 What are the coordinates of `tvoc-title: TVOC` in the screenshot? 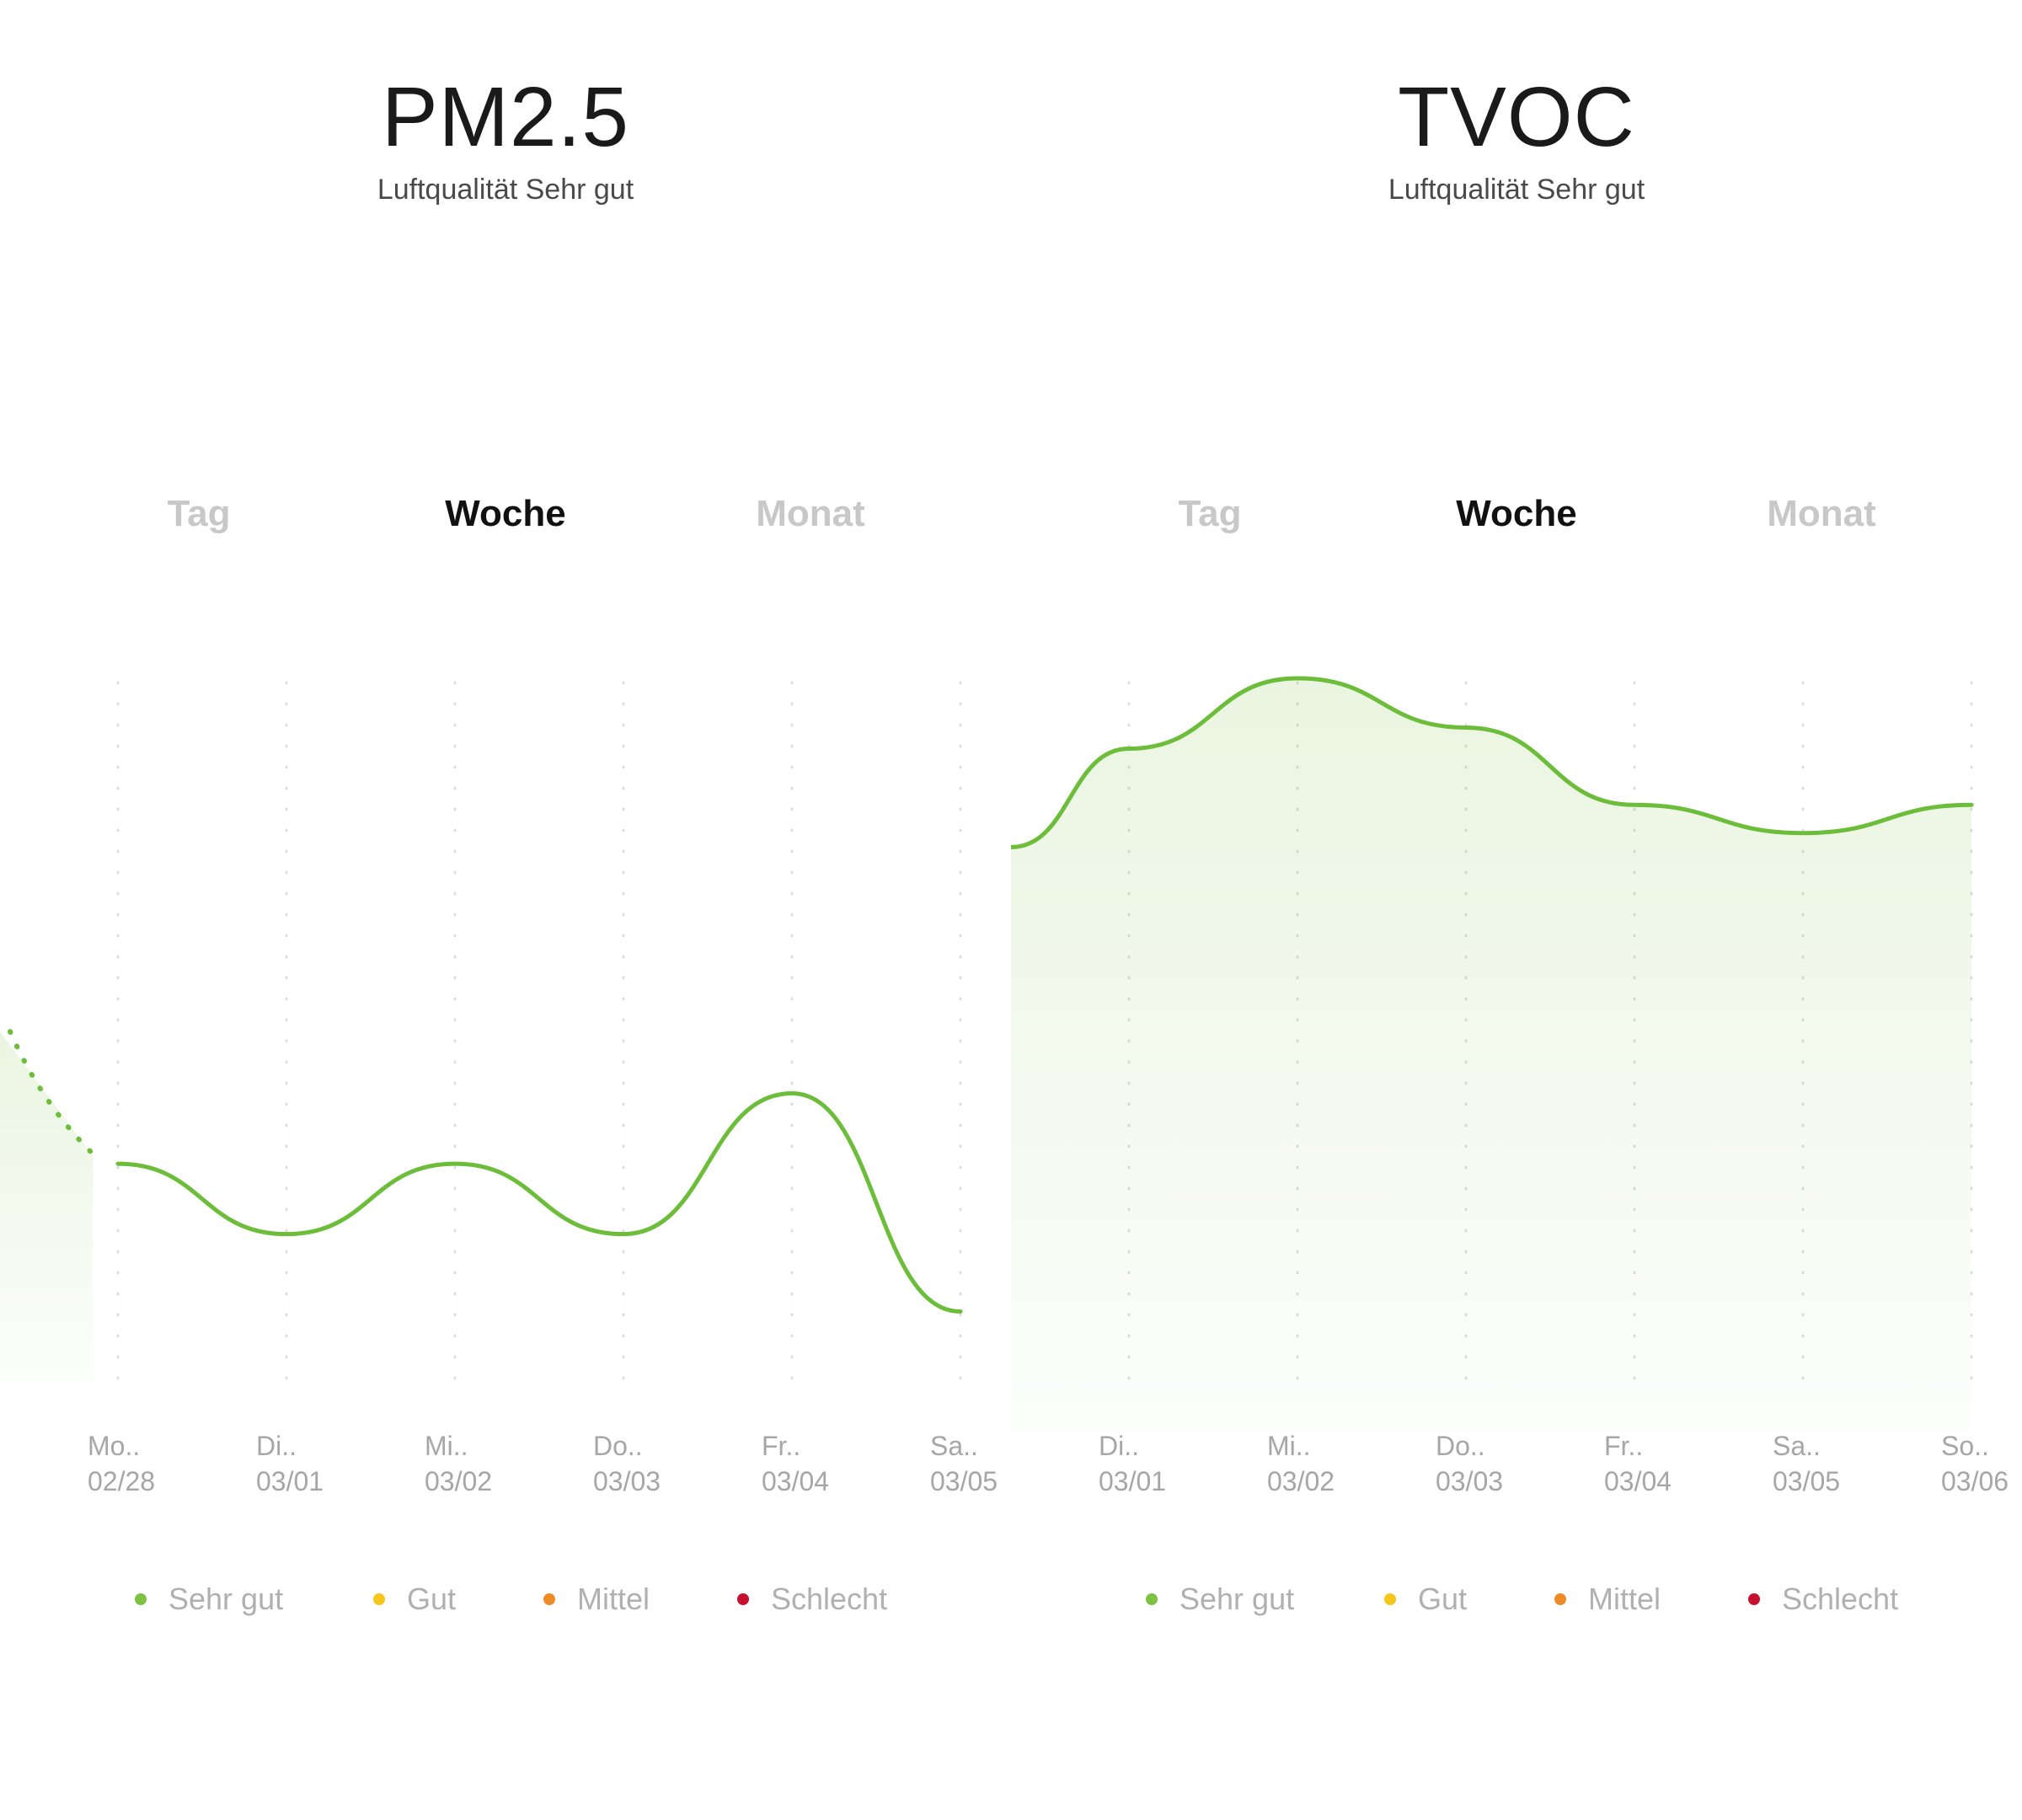 It's located at (1516, 117).